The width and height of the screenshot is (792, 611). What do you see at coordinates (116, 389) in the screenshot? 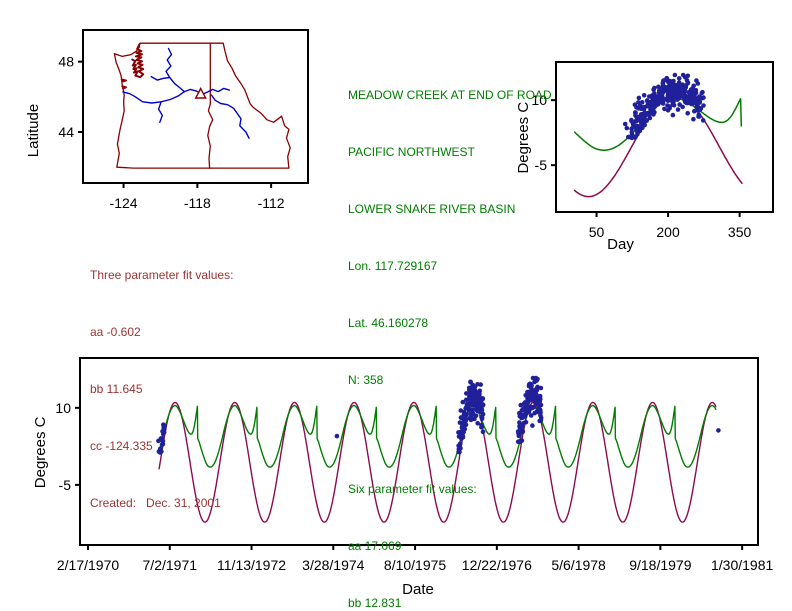
I see `three-param-bb: bb 11.645` at bounding box center [116, 389].